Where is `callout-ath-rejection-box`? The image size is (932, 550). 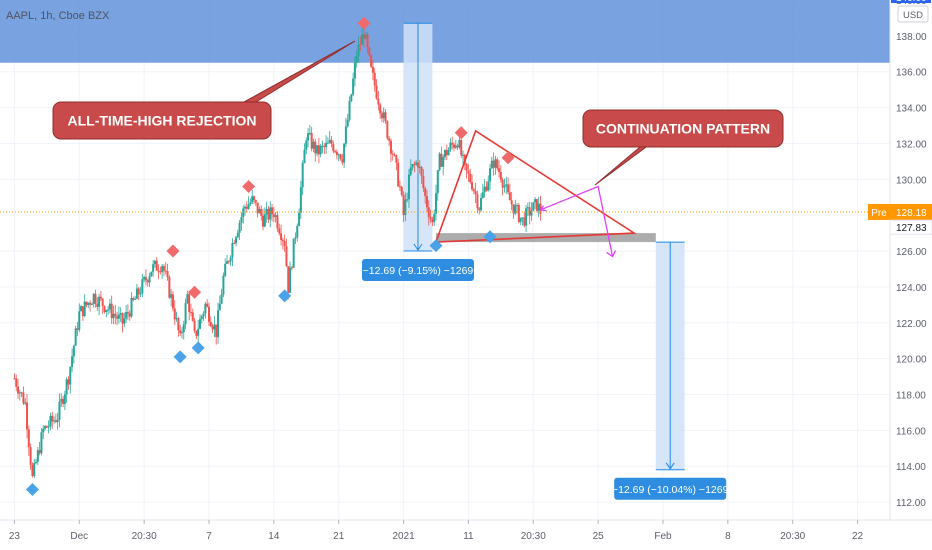
callout-ath-rejection-box is located at coordinates (162, 120).